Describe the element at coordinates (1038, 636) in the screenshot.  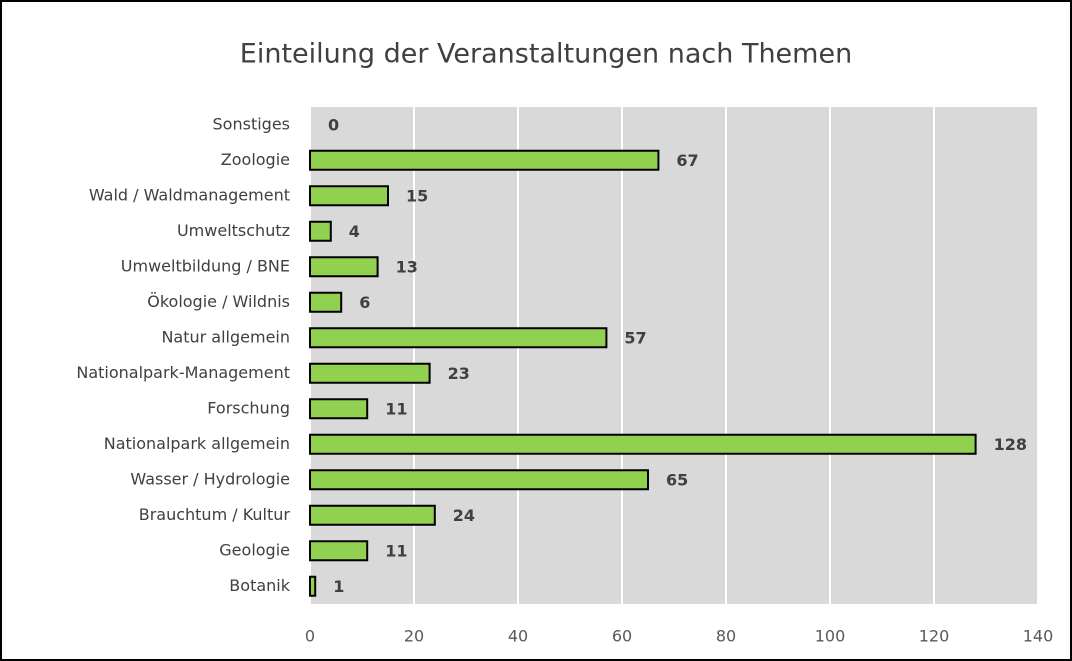
I see `x-tick-label: 140` at that location.